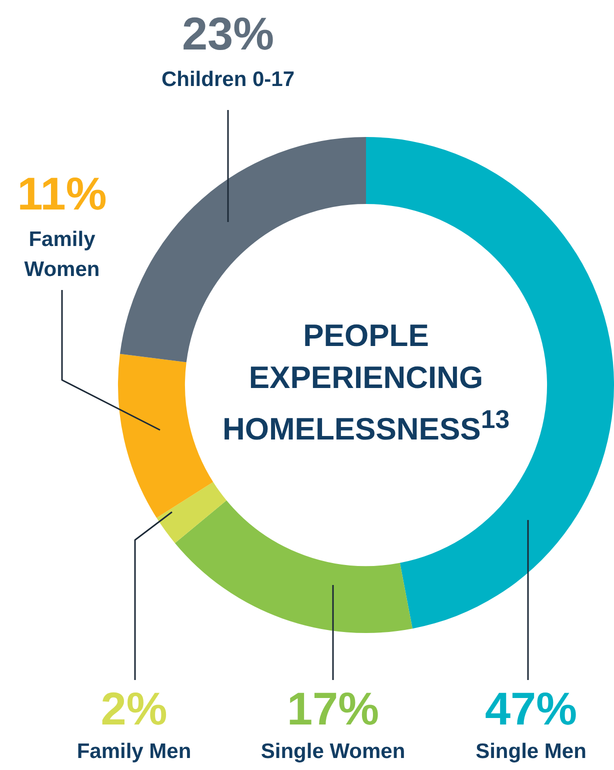  What do you see at coordinates (531, 751) in the screenshot?
I see `slice-label: Single Men` at bounding box center [531, 751].